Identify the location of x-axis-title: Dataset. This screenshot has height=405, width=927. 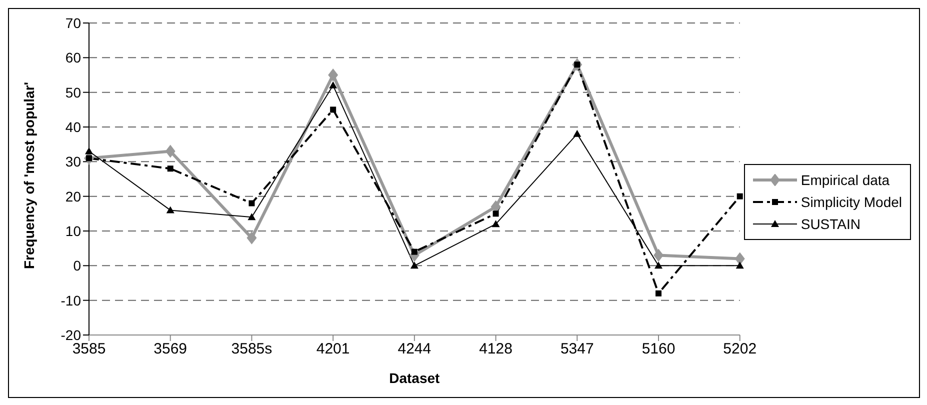
(414, 378).